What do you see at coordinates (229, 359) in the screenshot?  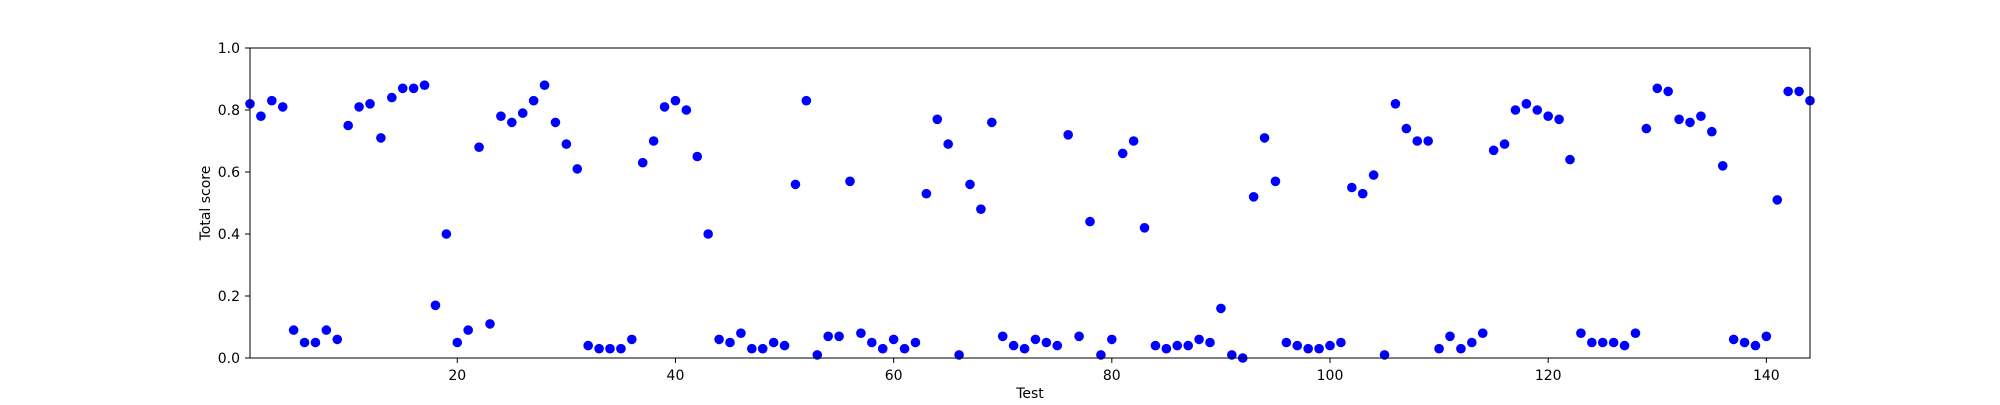 I see `y-tick-label: 0.0` at bounding box center [229, 359].